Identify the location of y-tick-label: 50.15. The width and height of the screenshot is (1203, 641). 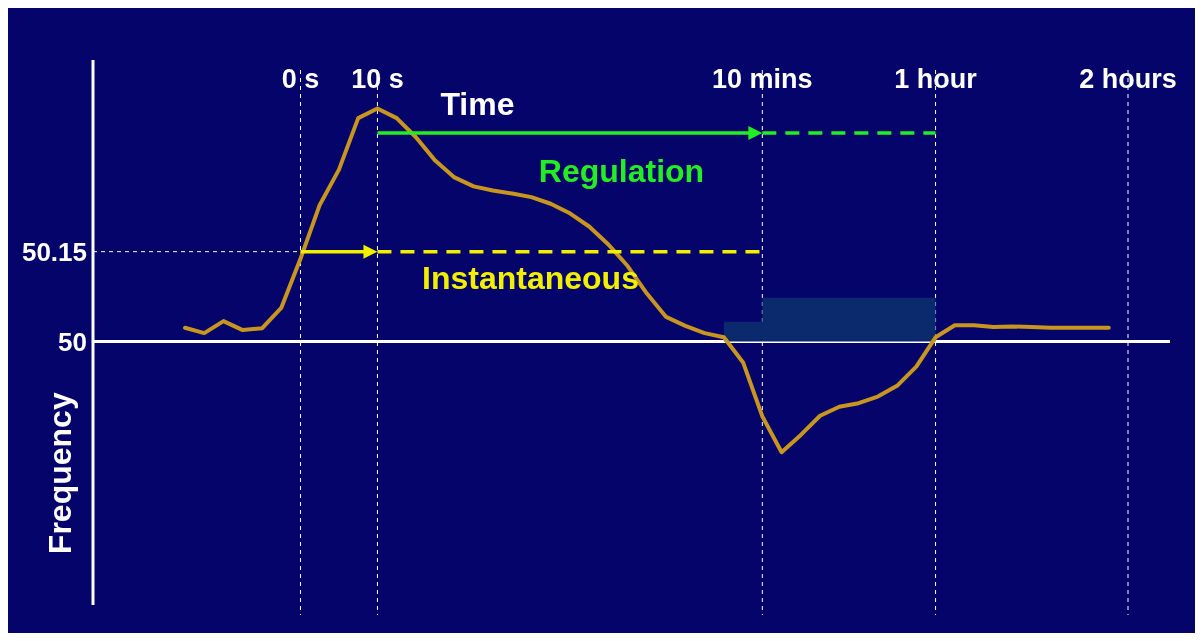
(54, 251).